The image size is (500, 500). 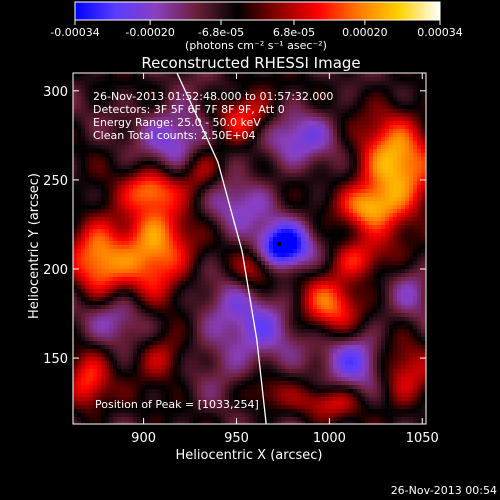 I want to click on colorbar-tick-label: -6.8e-05, so click(x=221, y=32).